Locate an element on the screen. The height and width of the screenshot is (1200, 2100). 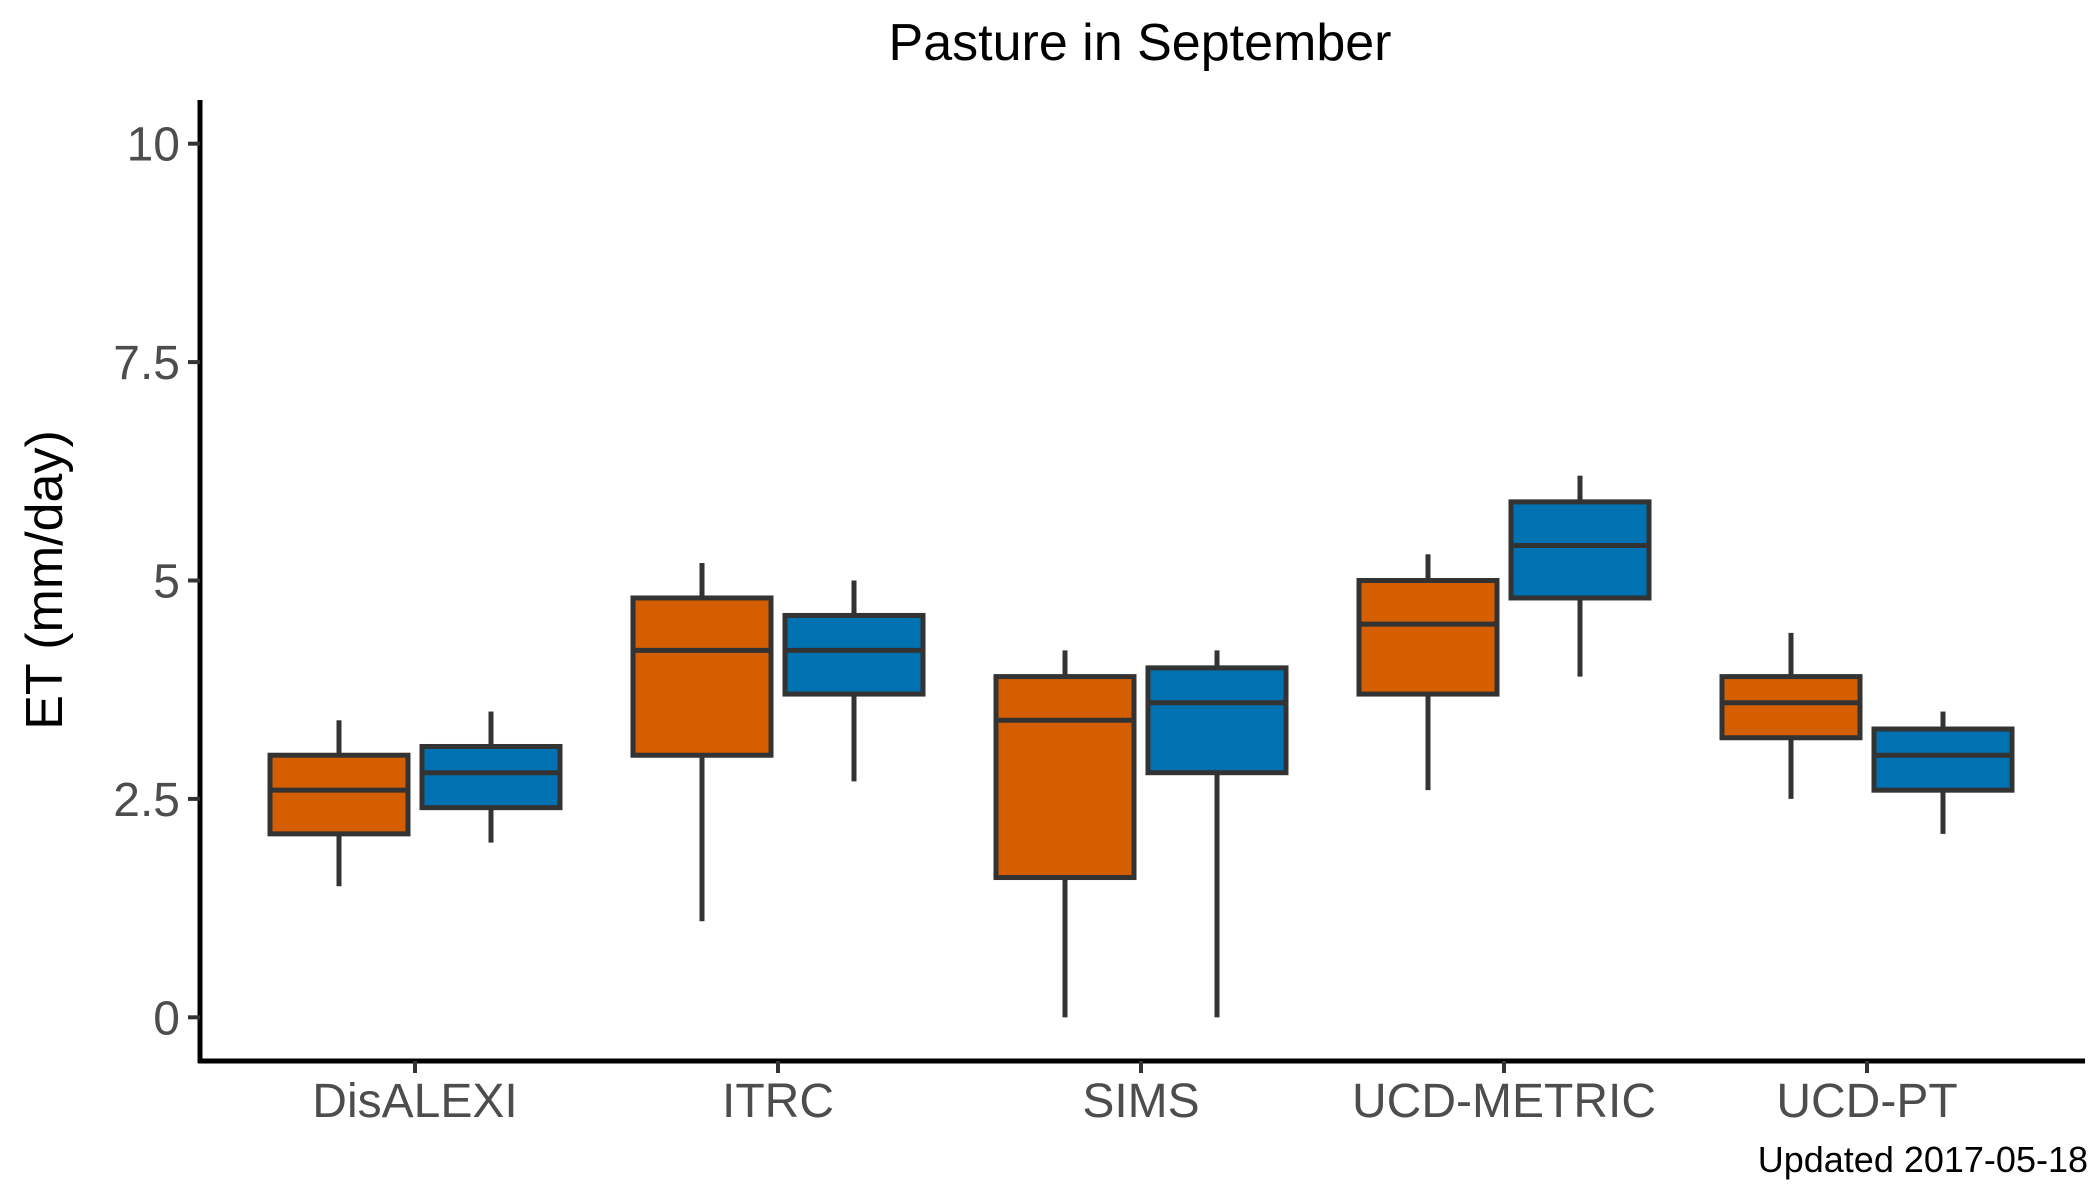
chart-title: Pasture in September is located at coordinates (1140, 43).